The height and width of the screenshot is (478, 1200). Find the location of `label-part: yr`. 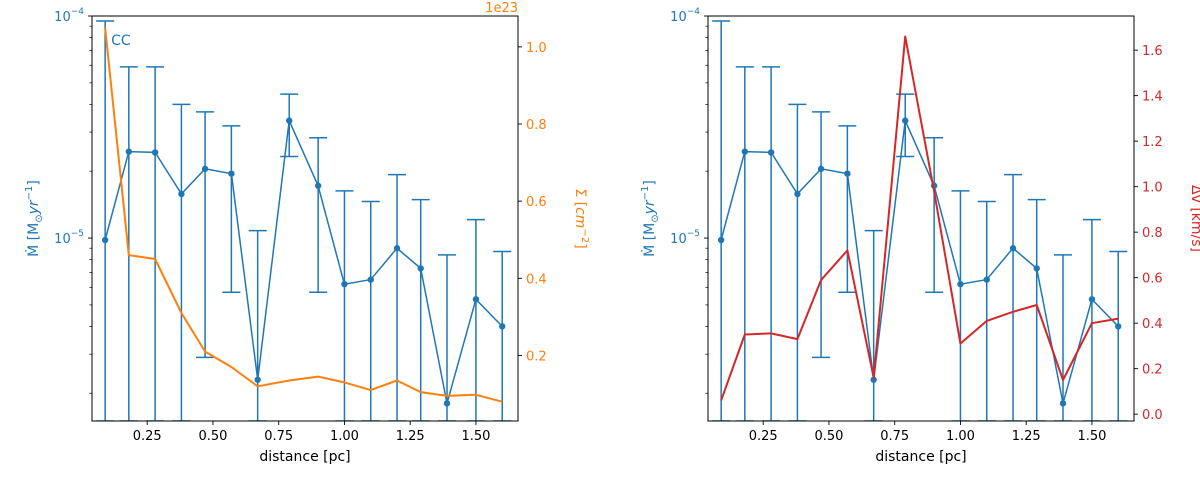

label-part: yr is located at coordinates (650, 207).